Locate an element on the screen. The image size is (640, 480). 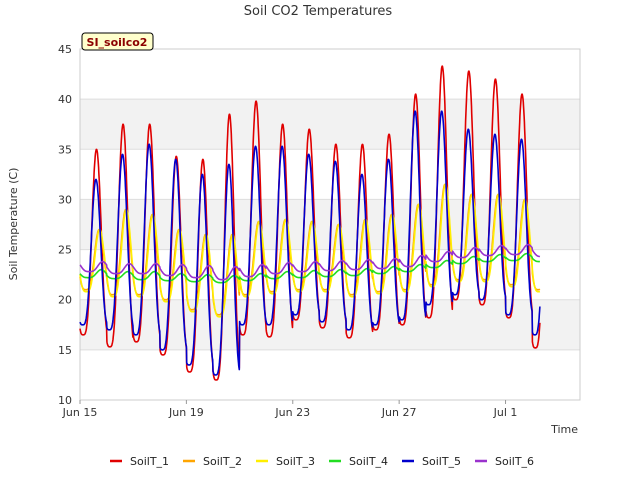
y-tick-label: 30 is located at coordinates (65, 199).